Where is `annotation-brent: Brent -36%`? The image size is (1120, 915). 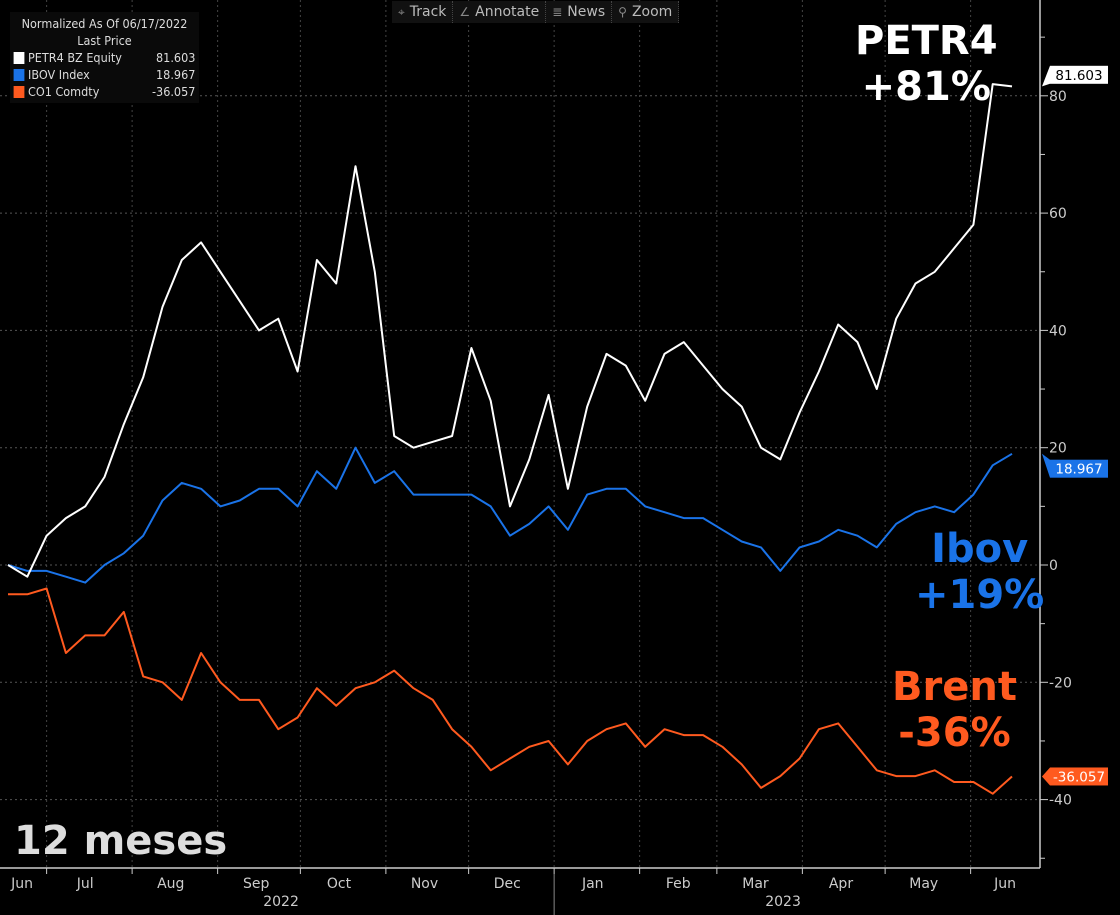
annotation-brent: Brent -36% is located at coordinates (954, 710).